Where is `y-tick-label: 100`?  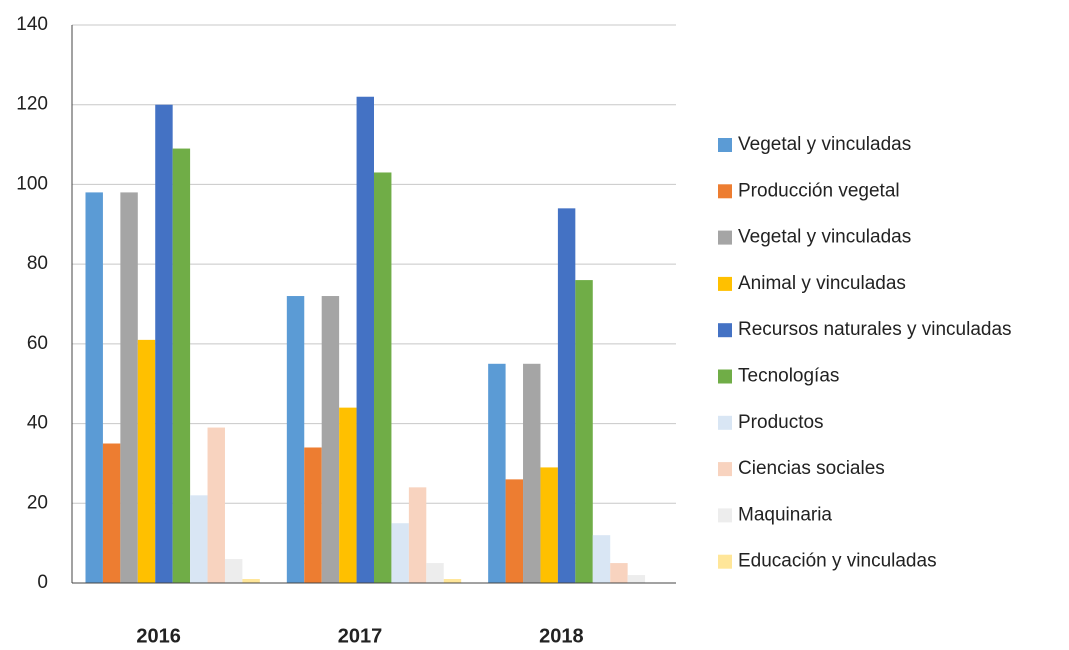 y-tick-label: 100 is located at coordinates (32, 183).